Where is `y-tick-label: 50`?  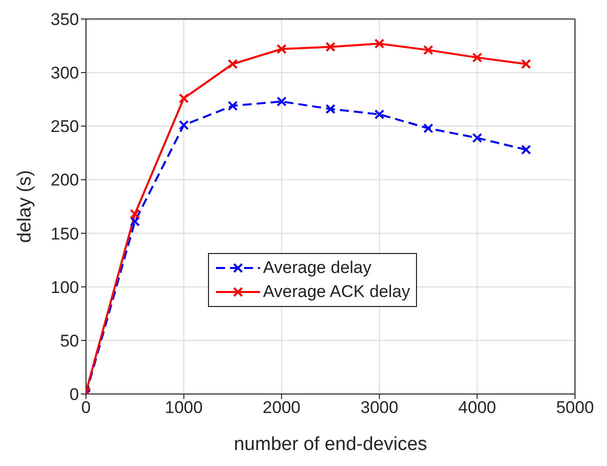
y-tick-label: 50 is located at coordinates (69, 340).